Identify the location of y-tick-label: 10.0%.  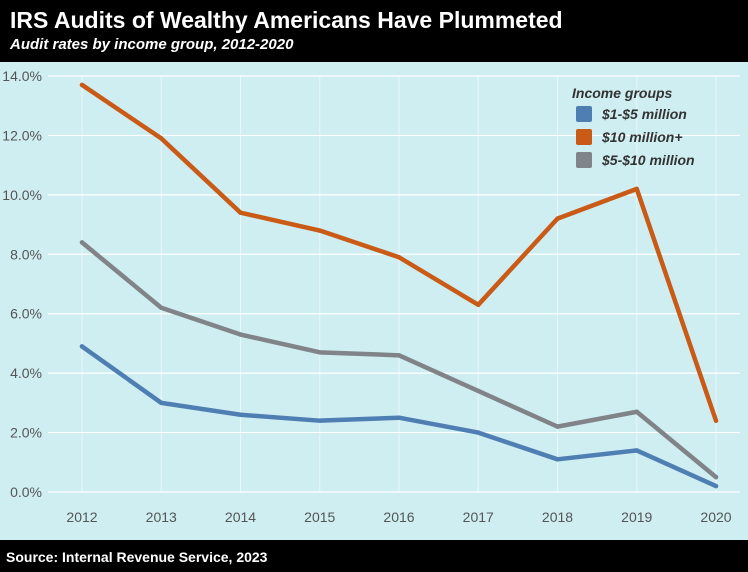
(22, 195).